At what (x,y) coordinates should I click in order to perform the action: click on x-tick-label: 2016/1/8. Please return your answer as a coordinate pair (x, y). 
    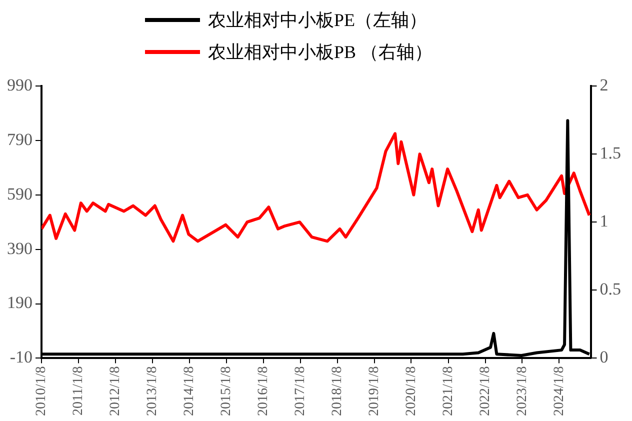
    Looking at the image, I should click on (263, 391).